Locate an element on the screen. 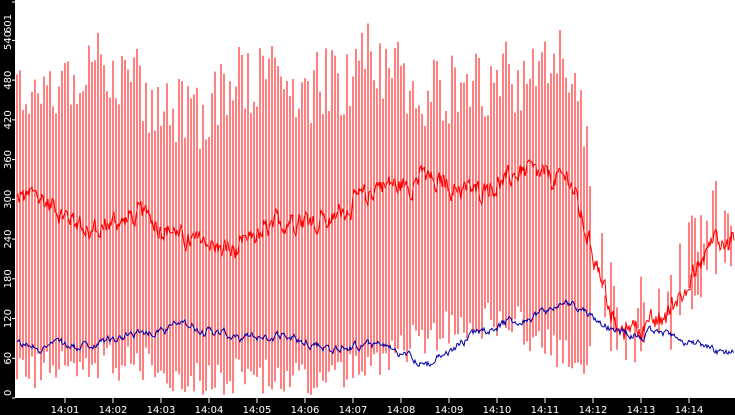  y-tick-label: 540 is located at coordinates (8, 40).